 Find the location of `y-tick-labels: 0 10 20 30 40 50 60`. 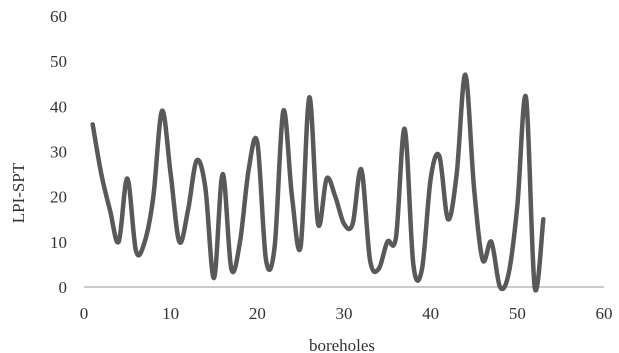

y-tick-labels: 0 10 20 30 40 50 60 is located at coordinates (58, 152).